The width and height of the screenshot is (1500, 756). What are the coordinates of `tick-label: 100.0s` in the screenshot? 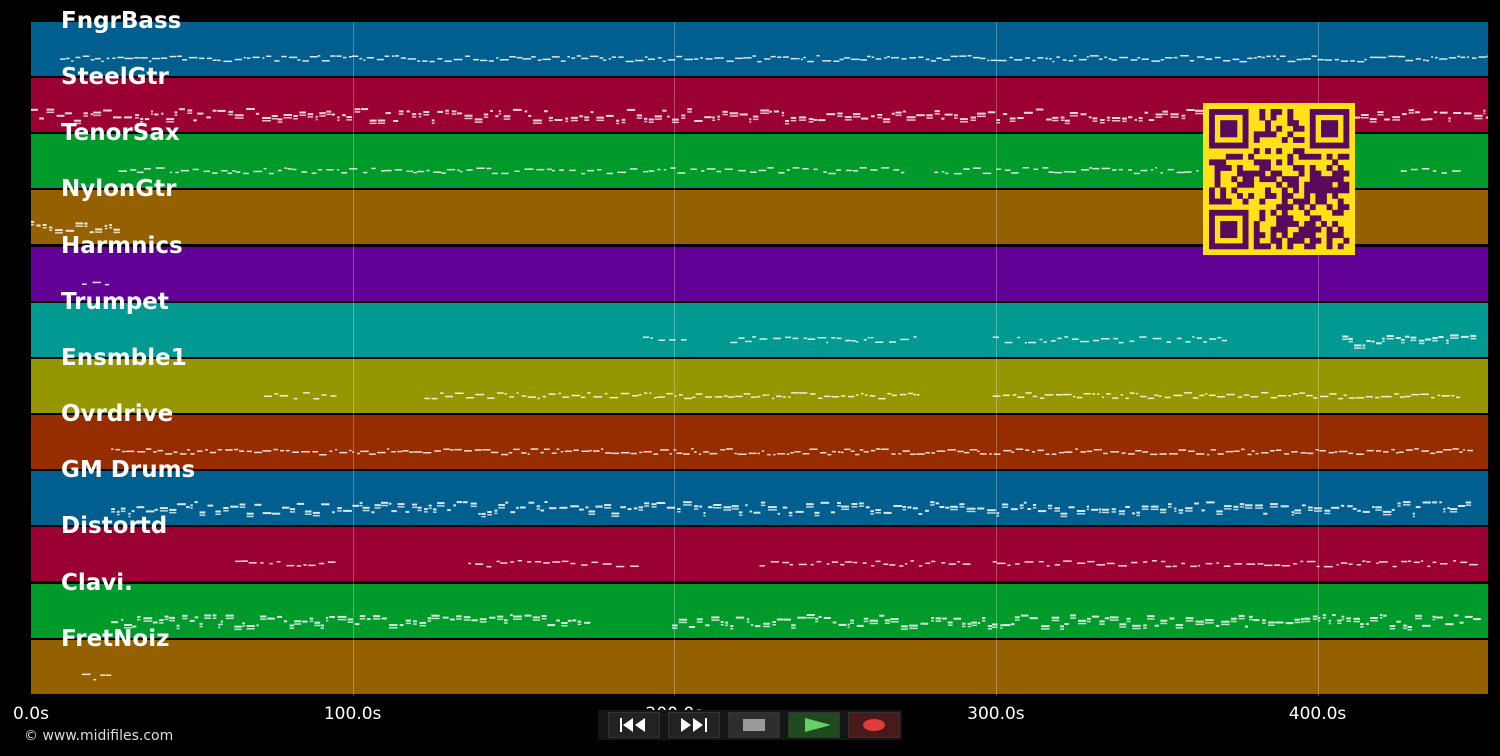 It's located at (352, 714).